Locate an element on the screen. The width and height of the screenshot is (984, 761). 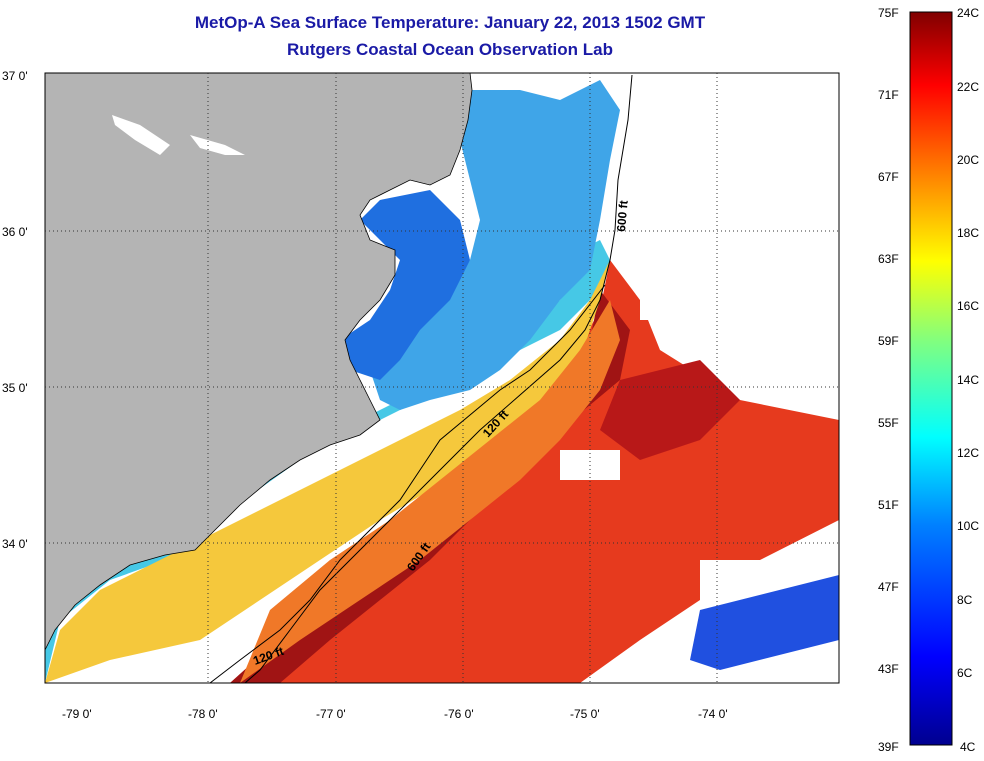
colorbar-c-label: 14C is located at coordinates (968, 380).